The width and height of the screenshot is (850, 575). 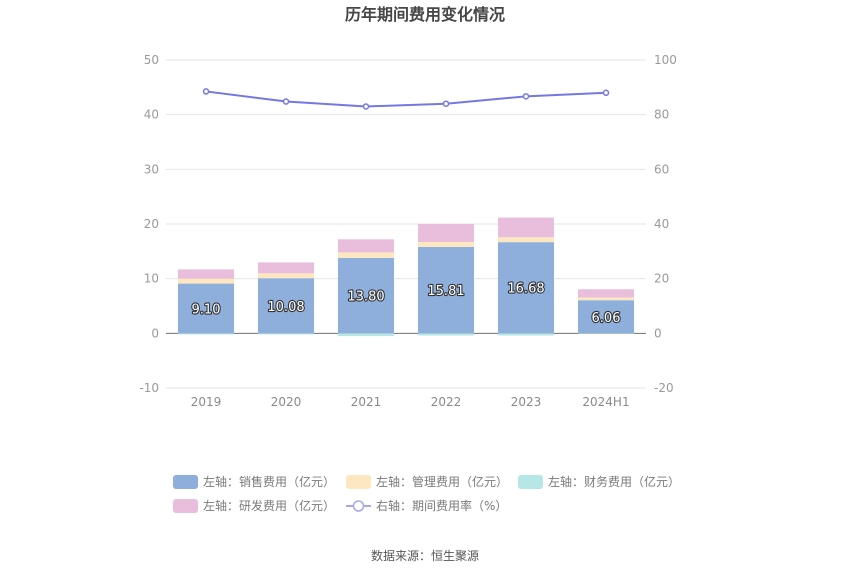 I want to click on left-axis-tick-label: -10, so click(x=149, y=388).